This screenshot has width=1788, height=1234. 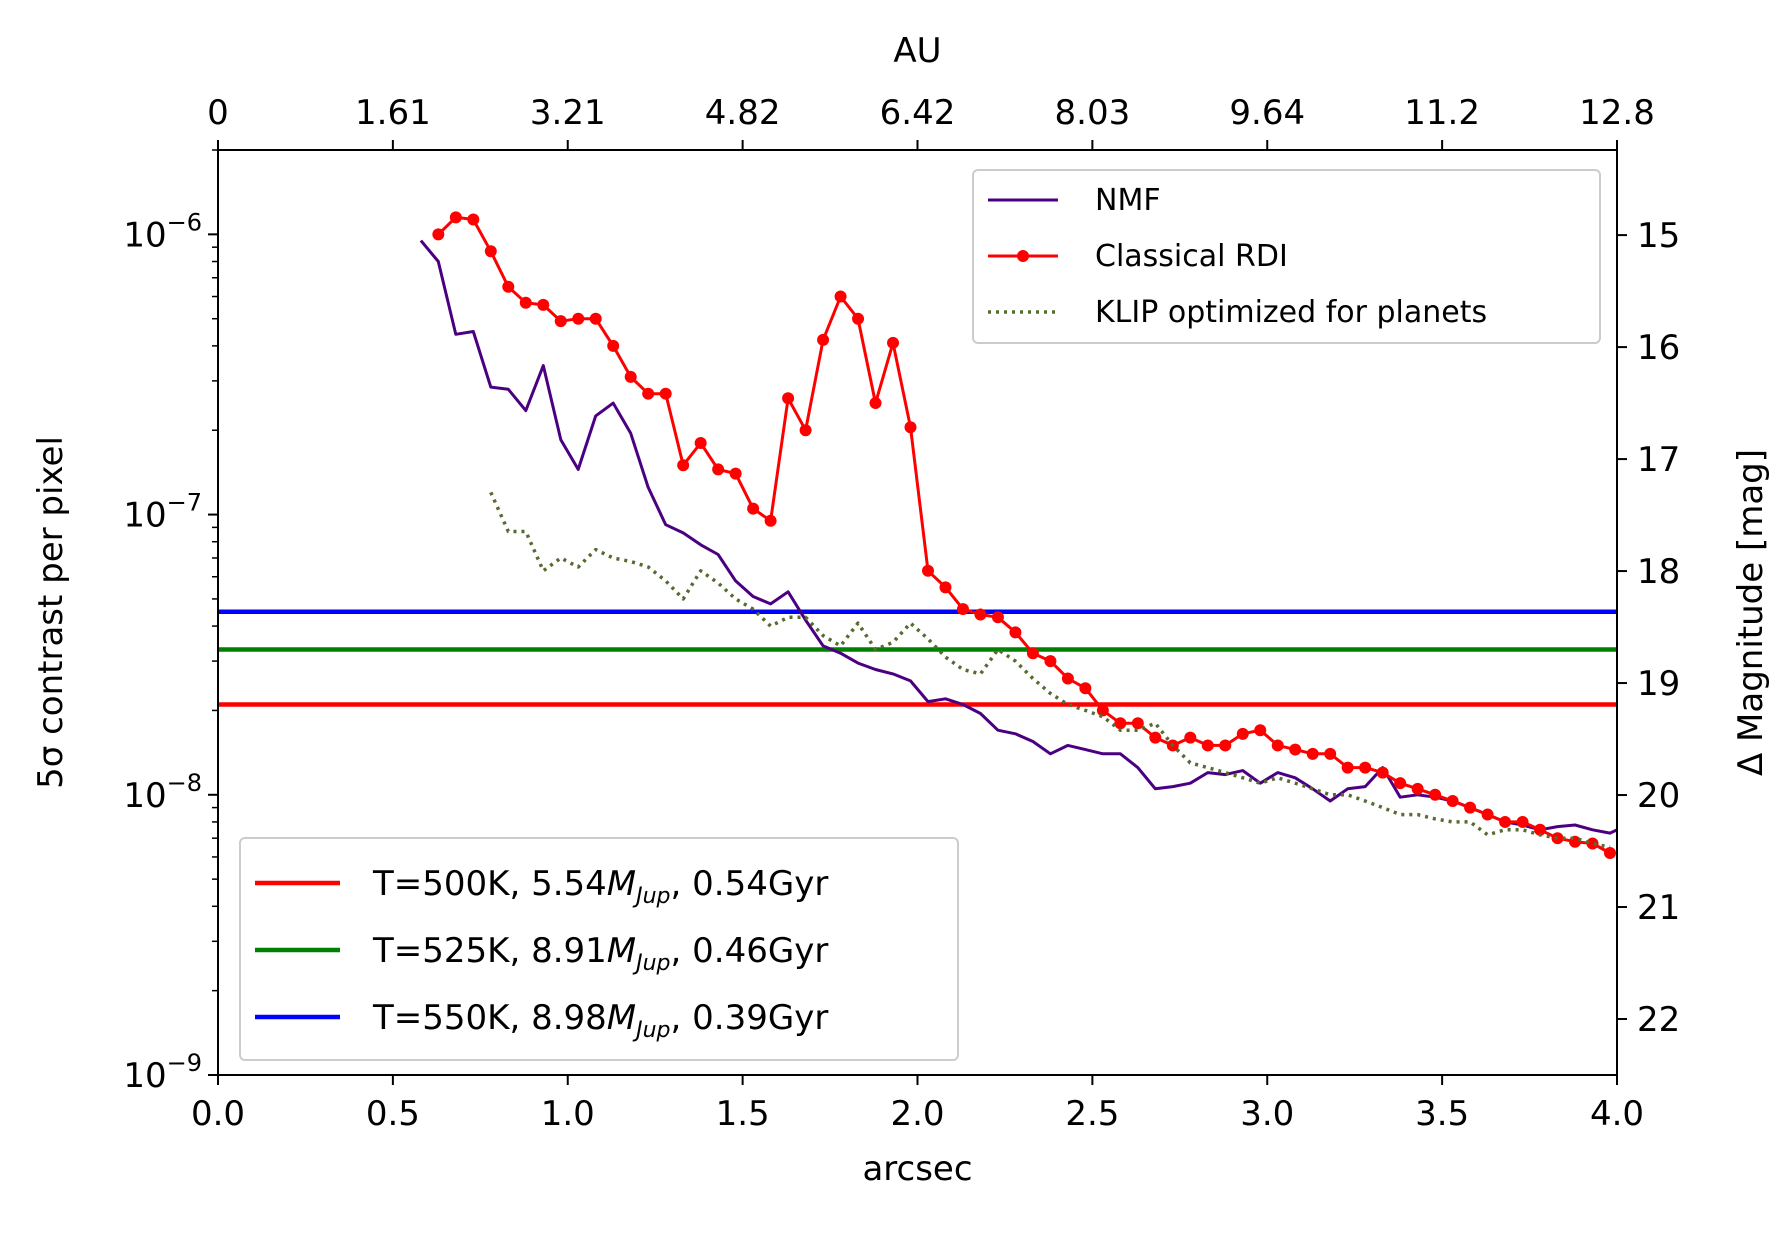 What do you see at coordinates (917, 1169) in the screenshot?
I see `x-axis-label: arcsec` at bounding box center [917, 1169].